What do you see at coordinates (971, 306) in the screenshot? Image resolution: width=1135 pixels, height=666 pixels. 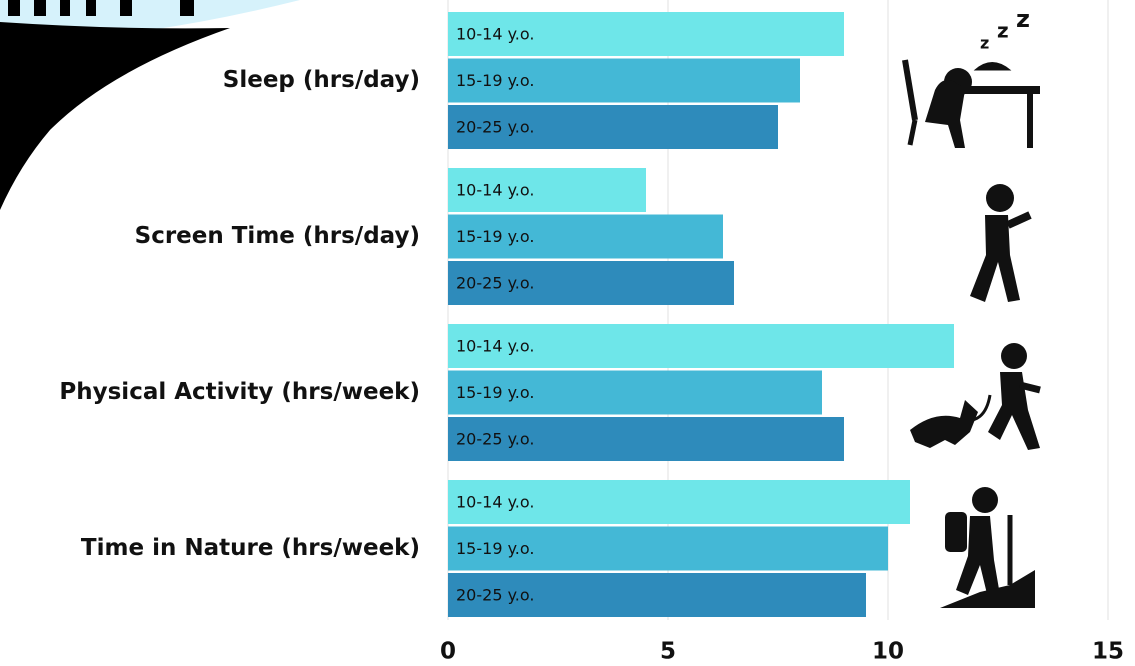 I see `icons: z z z` at bounding box center [971, 306].